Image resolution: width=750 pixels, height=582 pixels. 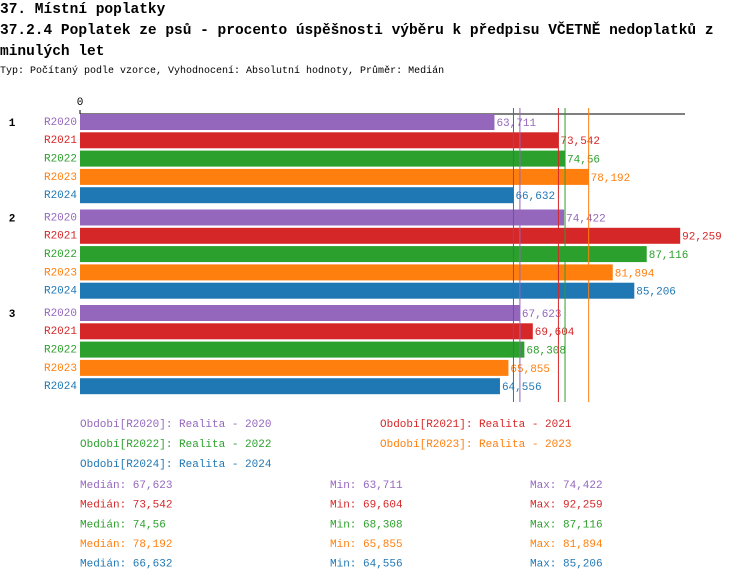 What do you see at coordinates (516, 124) in the screenshot?
I see `value-label: 63,711` at bounding box center [516, 124].